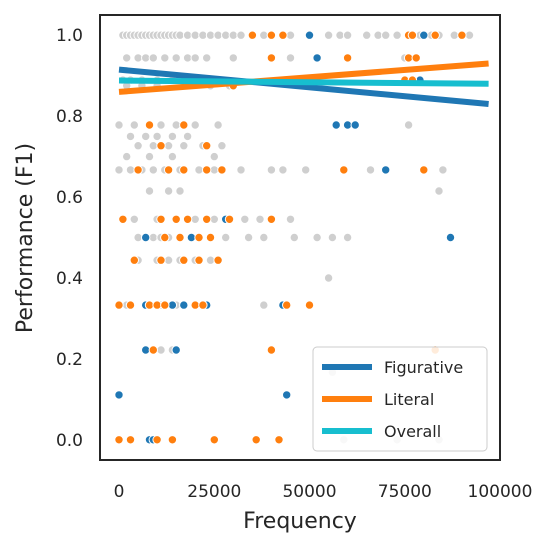 This screenshot has width=548, height=548. I want to click on x-tick-label: 0, so click(119, 492).